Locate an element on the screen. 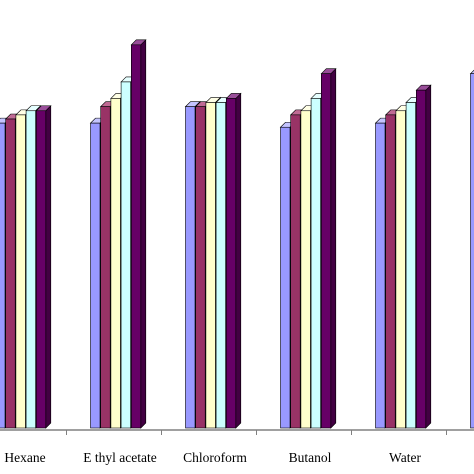 The image size is (474, 474). bar-top-face is located at coordinates (471, 71).